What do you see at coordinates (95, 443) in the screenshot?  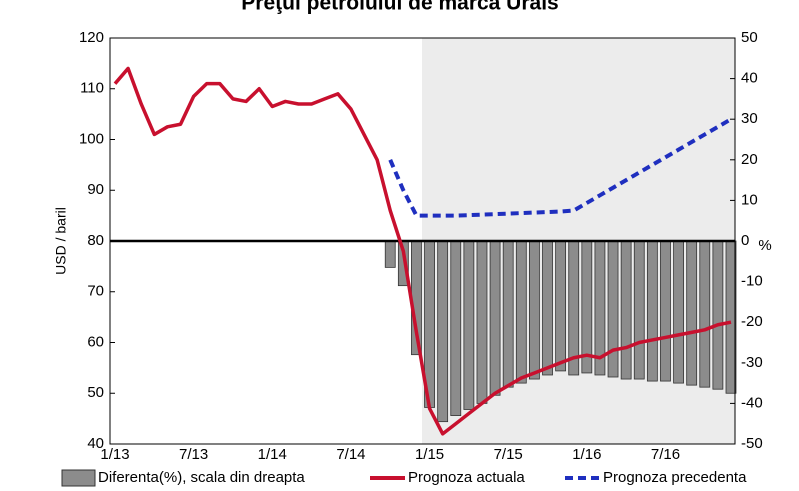 I see `y-tick-label: 40` at bounding box center [95, 443].